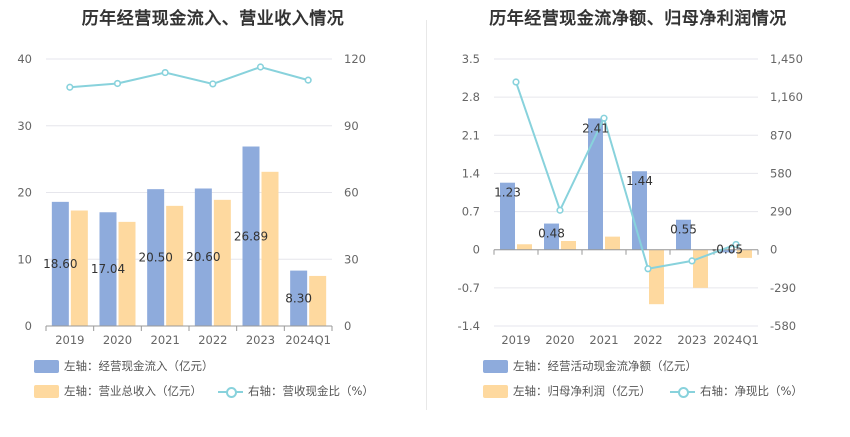 The height and width of the screenshot is (437, 850). I want to click on right-legend-bar1: 左轴：经营活动现金流净额（亿元）, so click(590, 366).